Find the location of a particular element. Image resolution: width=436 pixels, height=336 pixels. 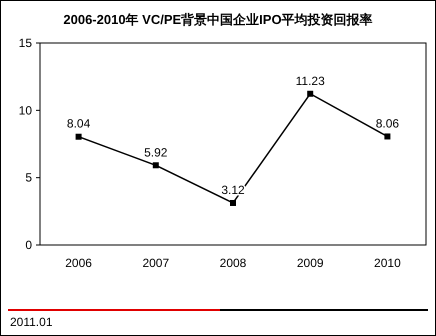

ytick: 5 is located at coordinates (28, 177).